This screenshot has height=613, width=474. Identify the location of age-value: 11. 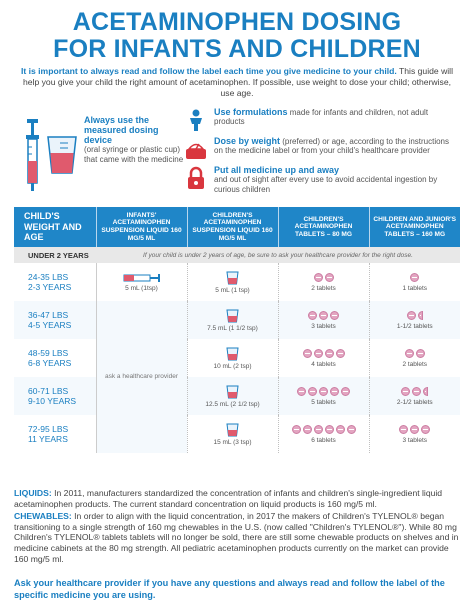
(32, 439).